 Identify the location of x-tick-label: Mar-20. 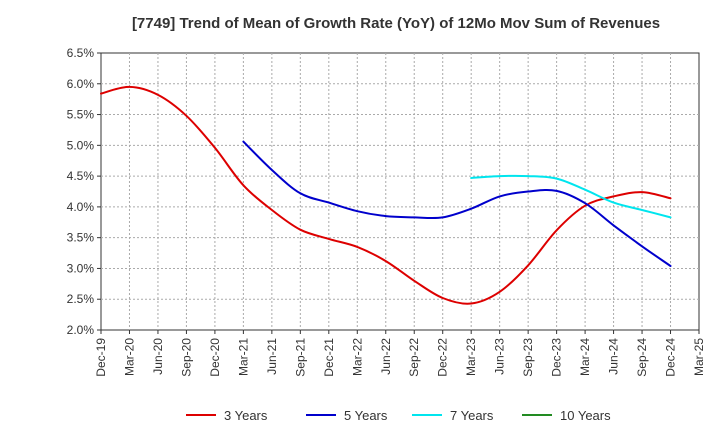
(129, 357).